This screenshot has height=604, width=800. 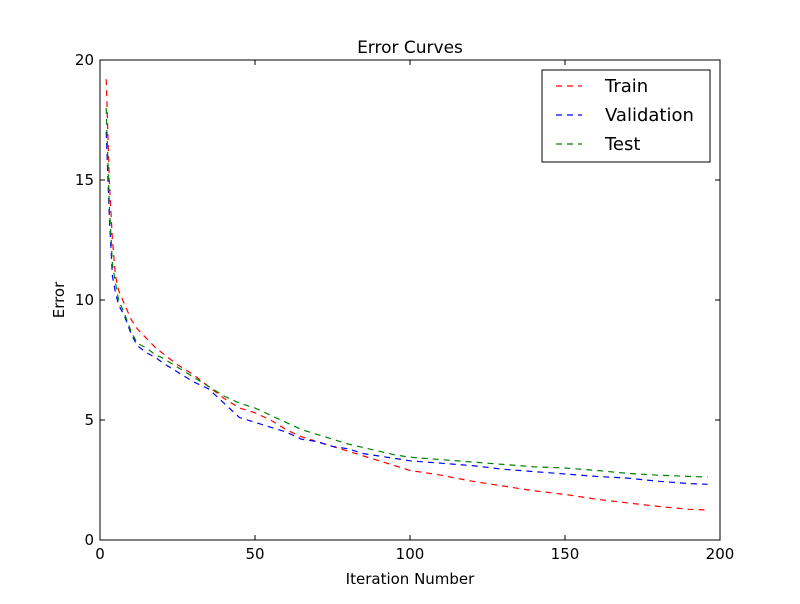 I want to click on legend-label-validation: Validation, so click(x=649, y=115).